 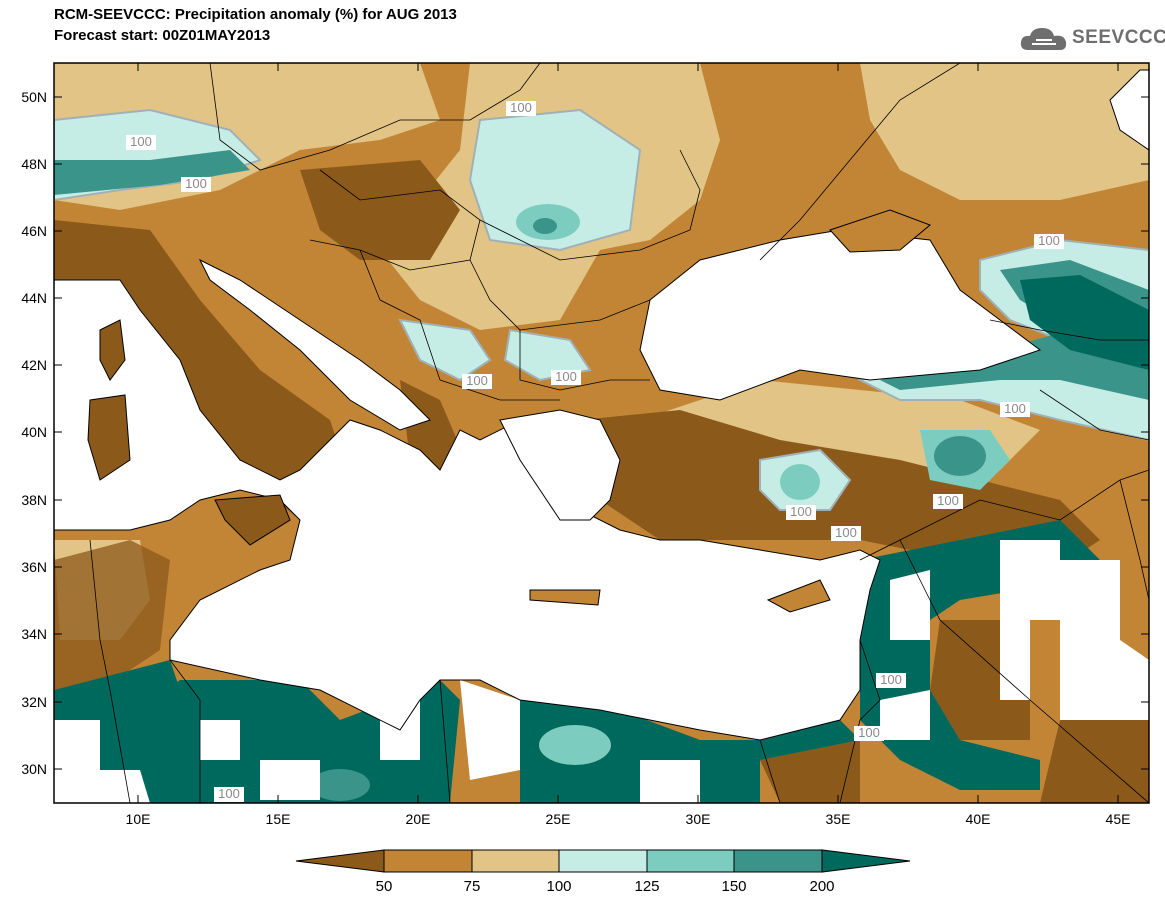 I want to click on corsica, so click(x=112, y=350).